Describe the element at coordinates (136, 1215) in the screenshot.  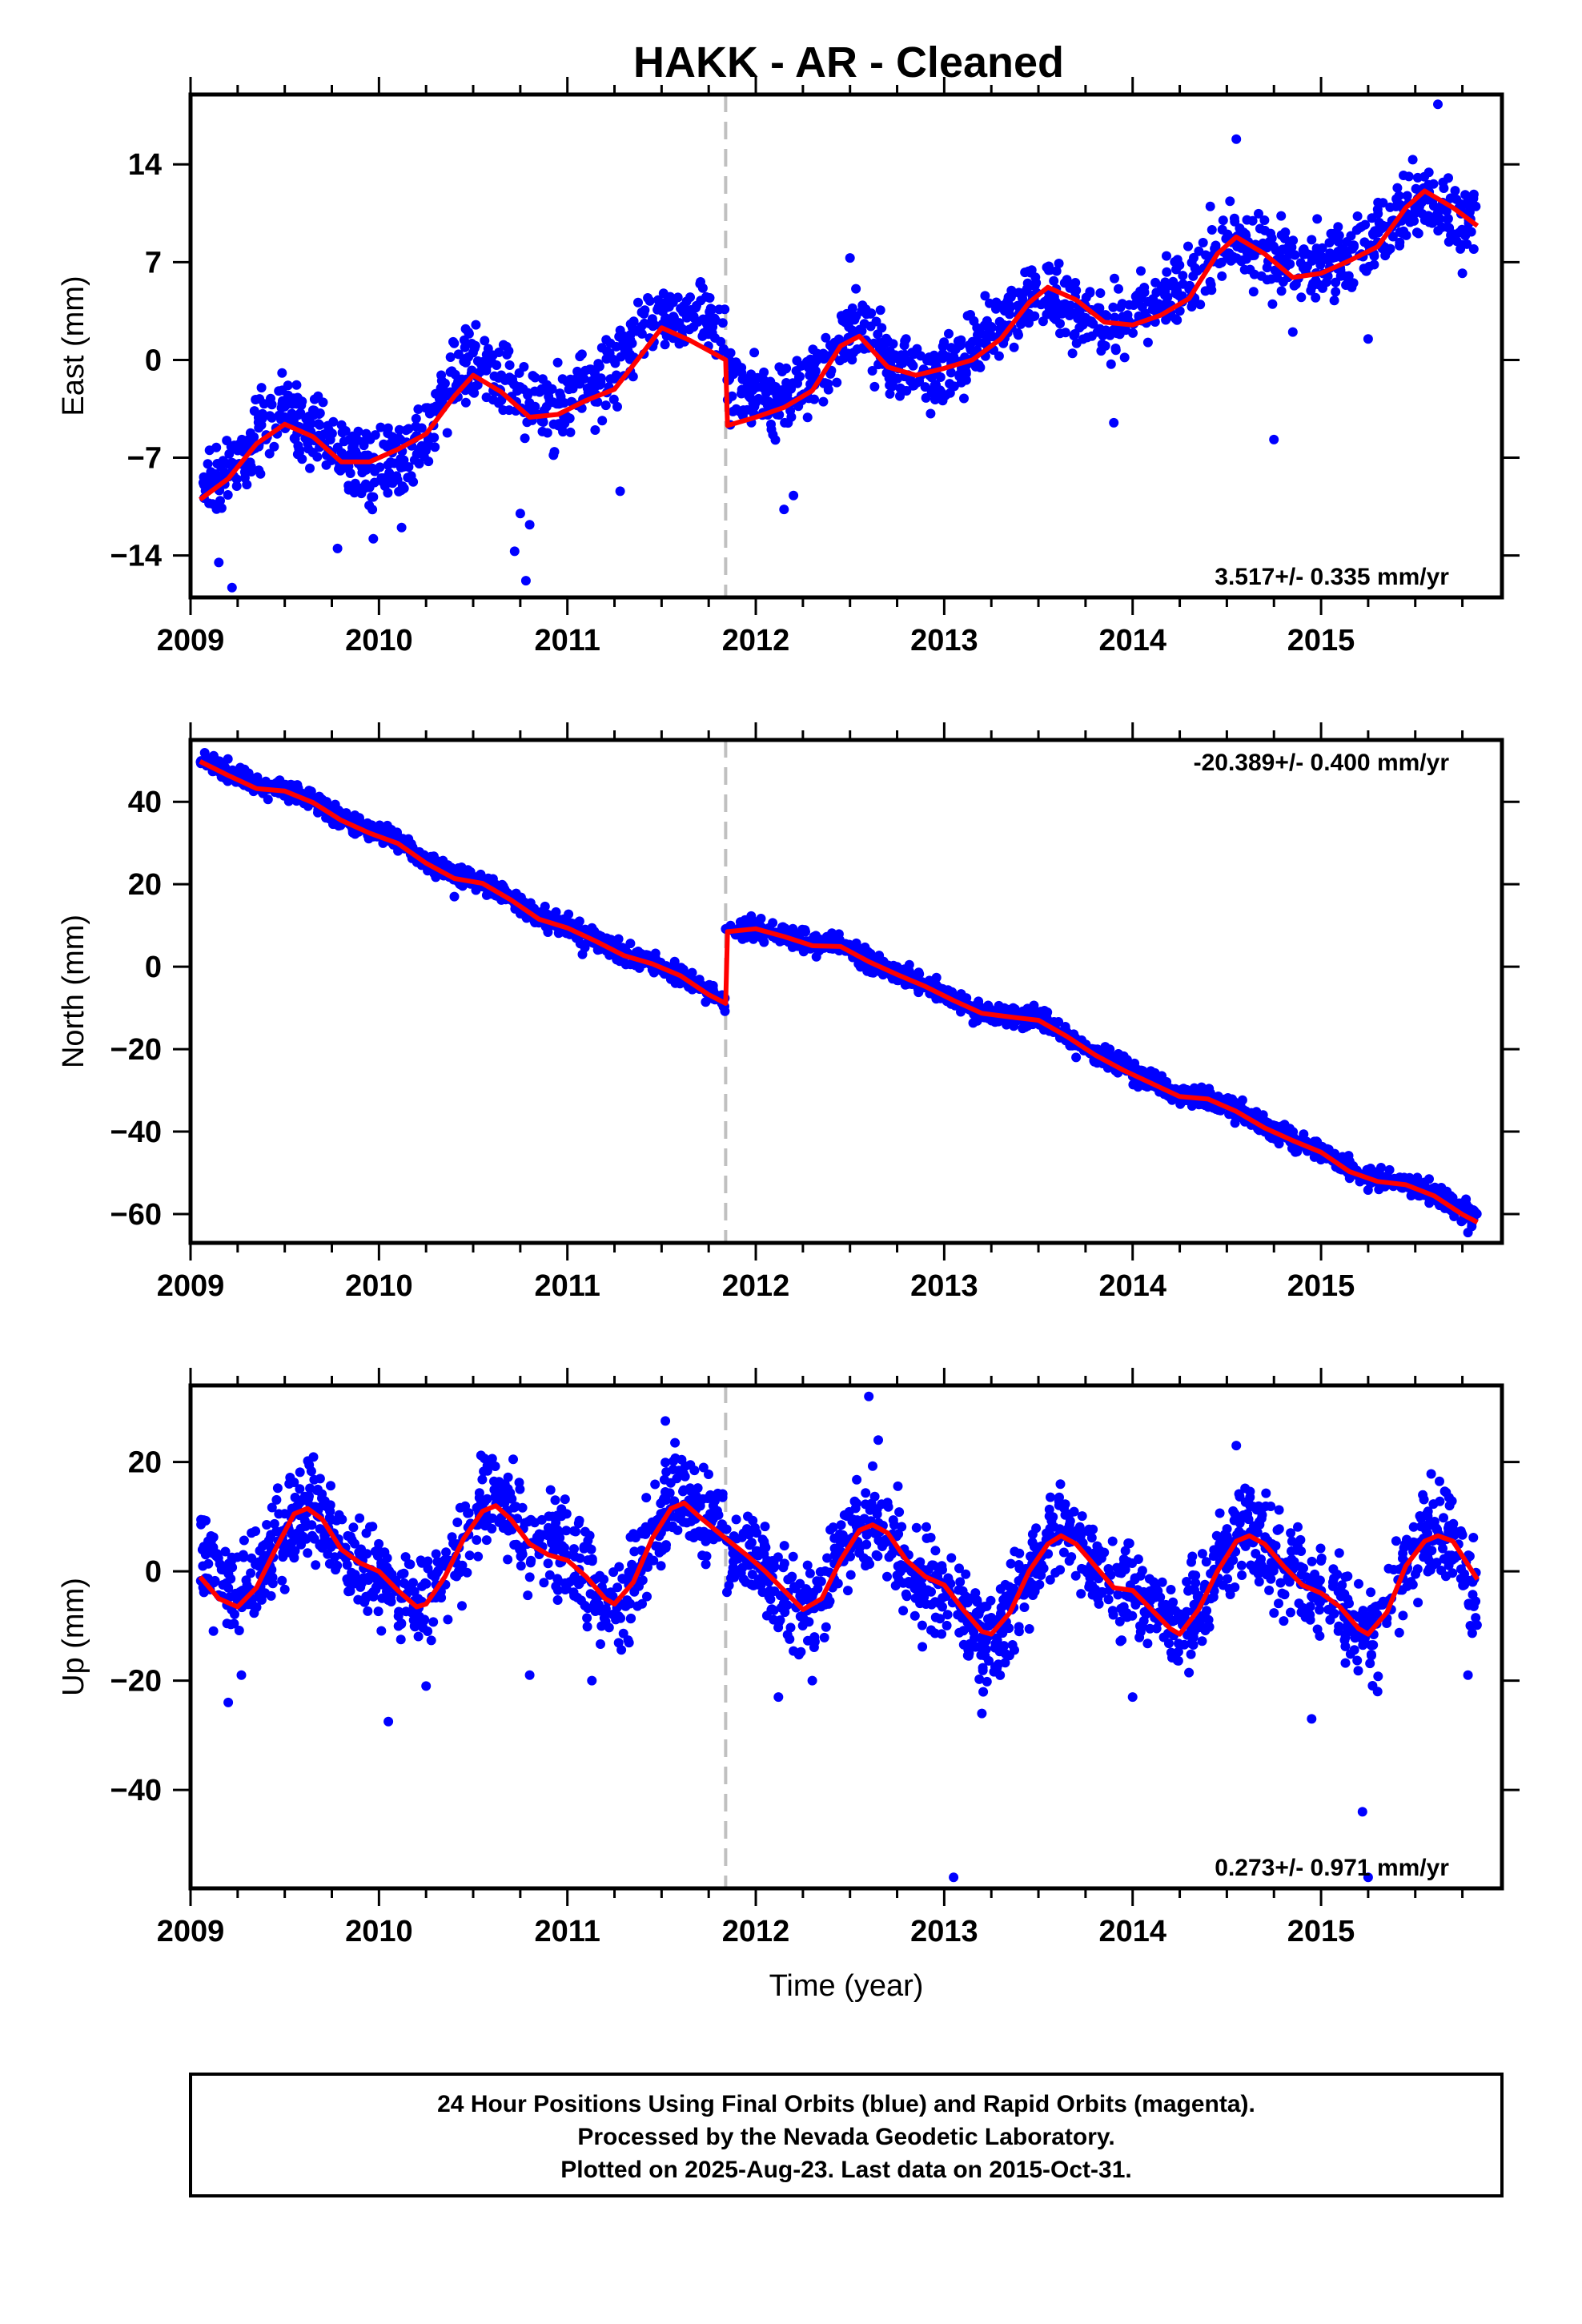
I see `y-tick-label: −60` at that location.